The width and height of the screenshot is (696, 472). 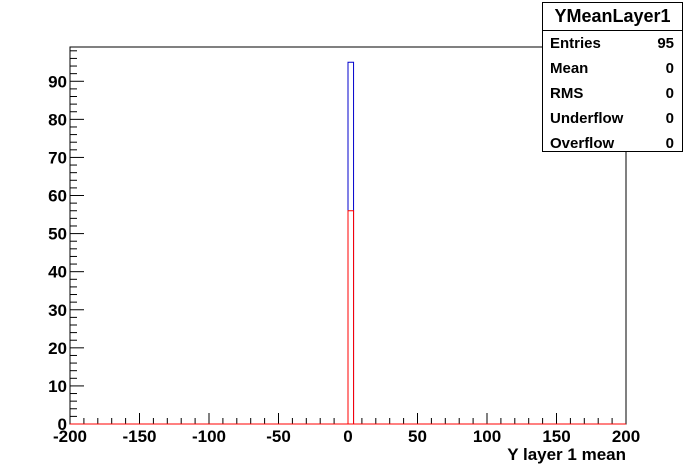 I want to click on stats-label-entries: Entries, so click(x=575, y=43).